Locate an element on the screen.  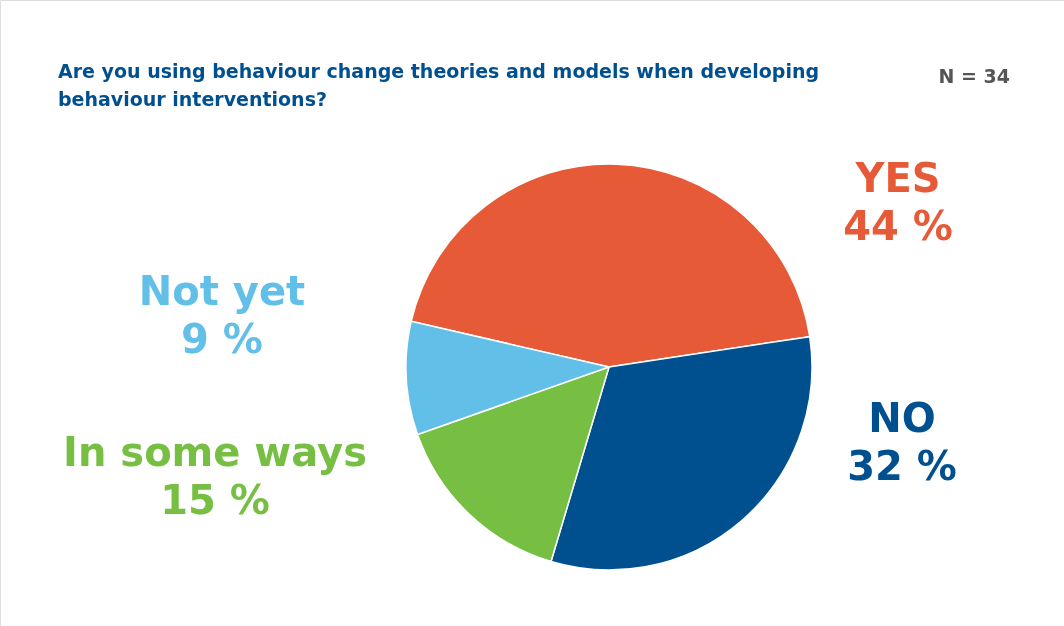
slice-label: In some ways is located at coordinates (215, 452).